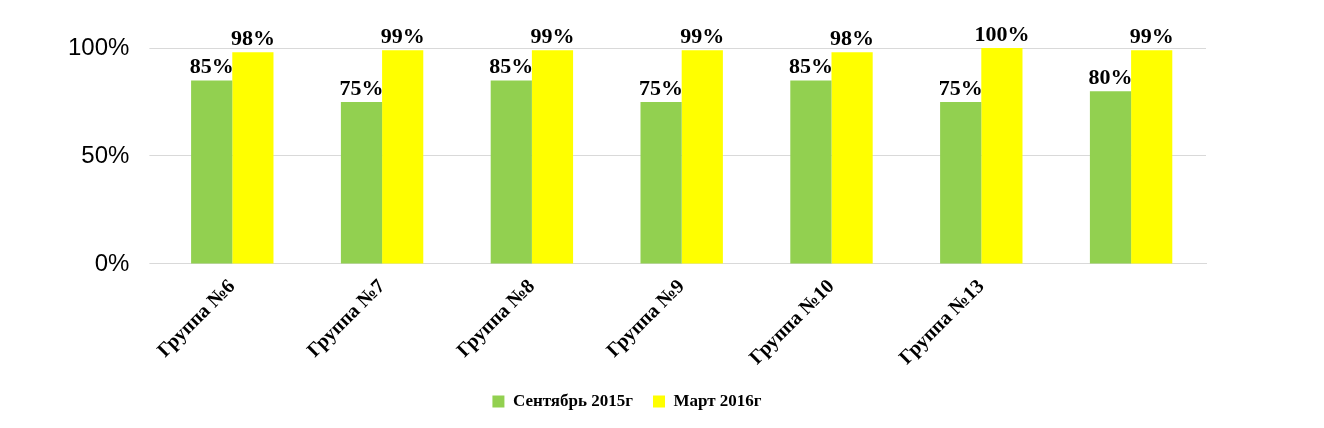 Image resolution: width=1324 pixels, height=428 pixels. Describe the element at coordinates (1110, 76) in the screenshot. I see `data-label: 80%` at that location.